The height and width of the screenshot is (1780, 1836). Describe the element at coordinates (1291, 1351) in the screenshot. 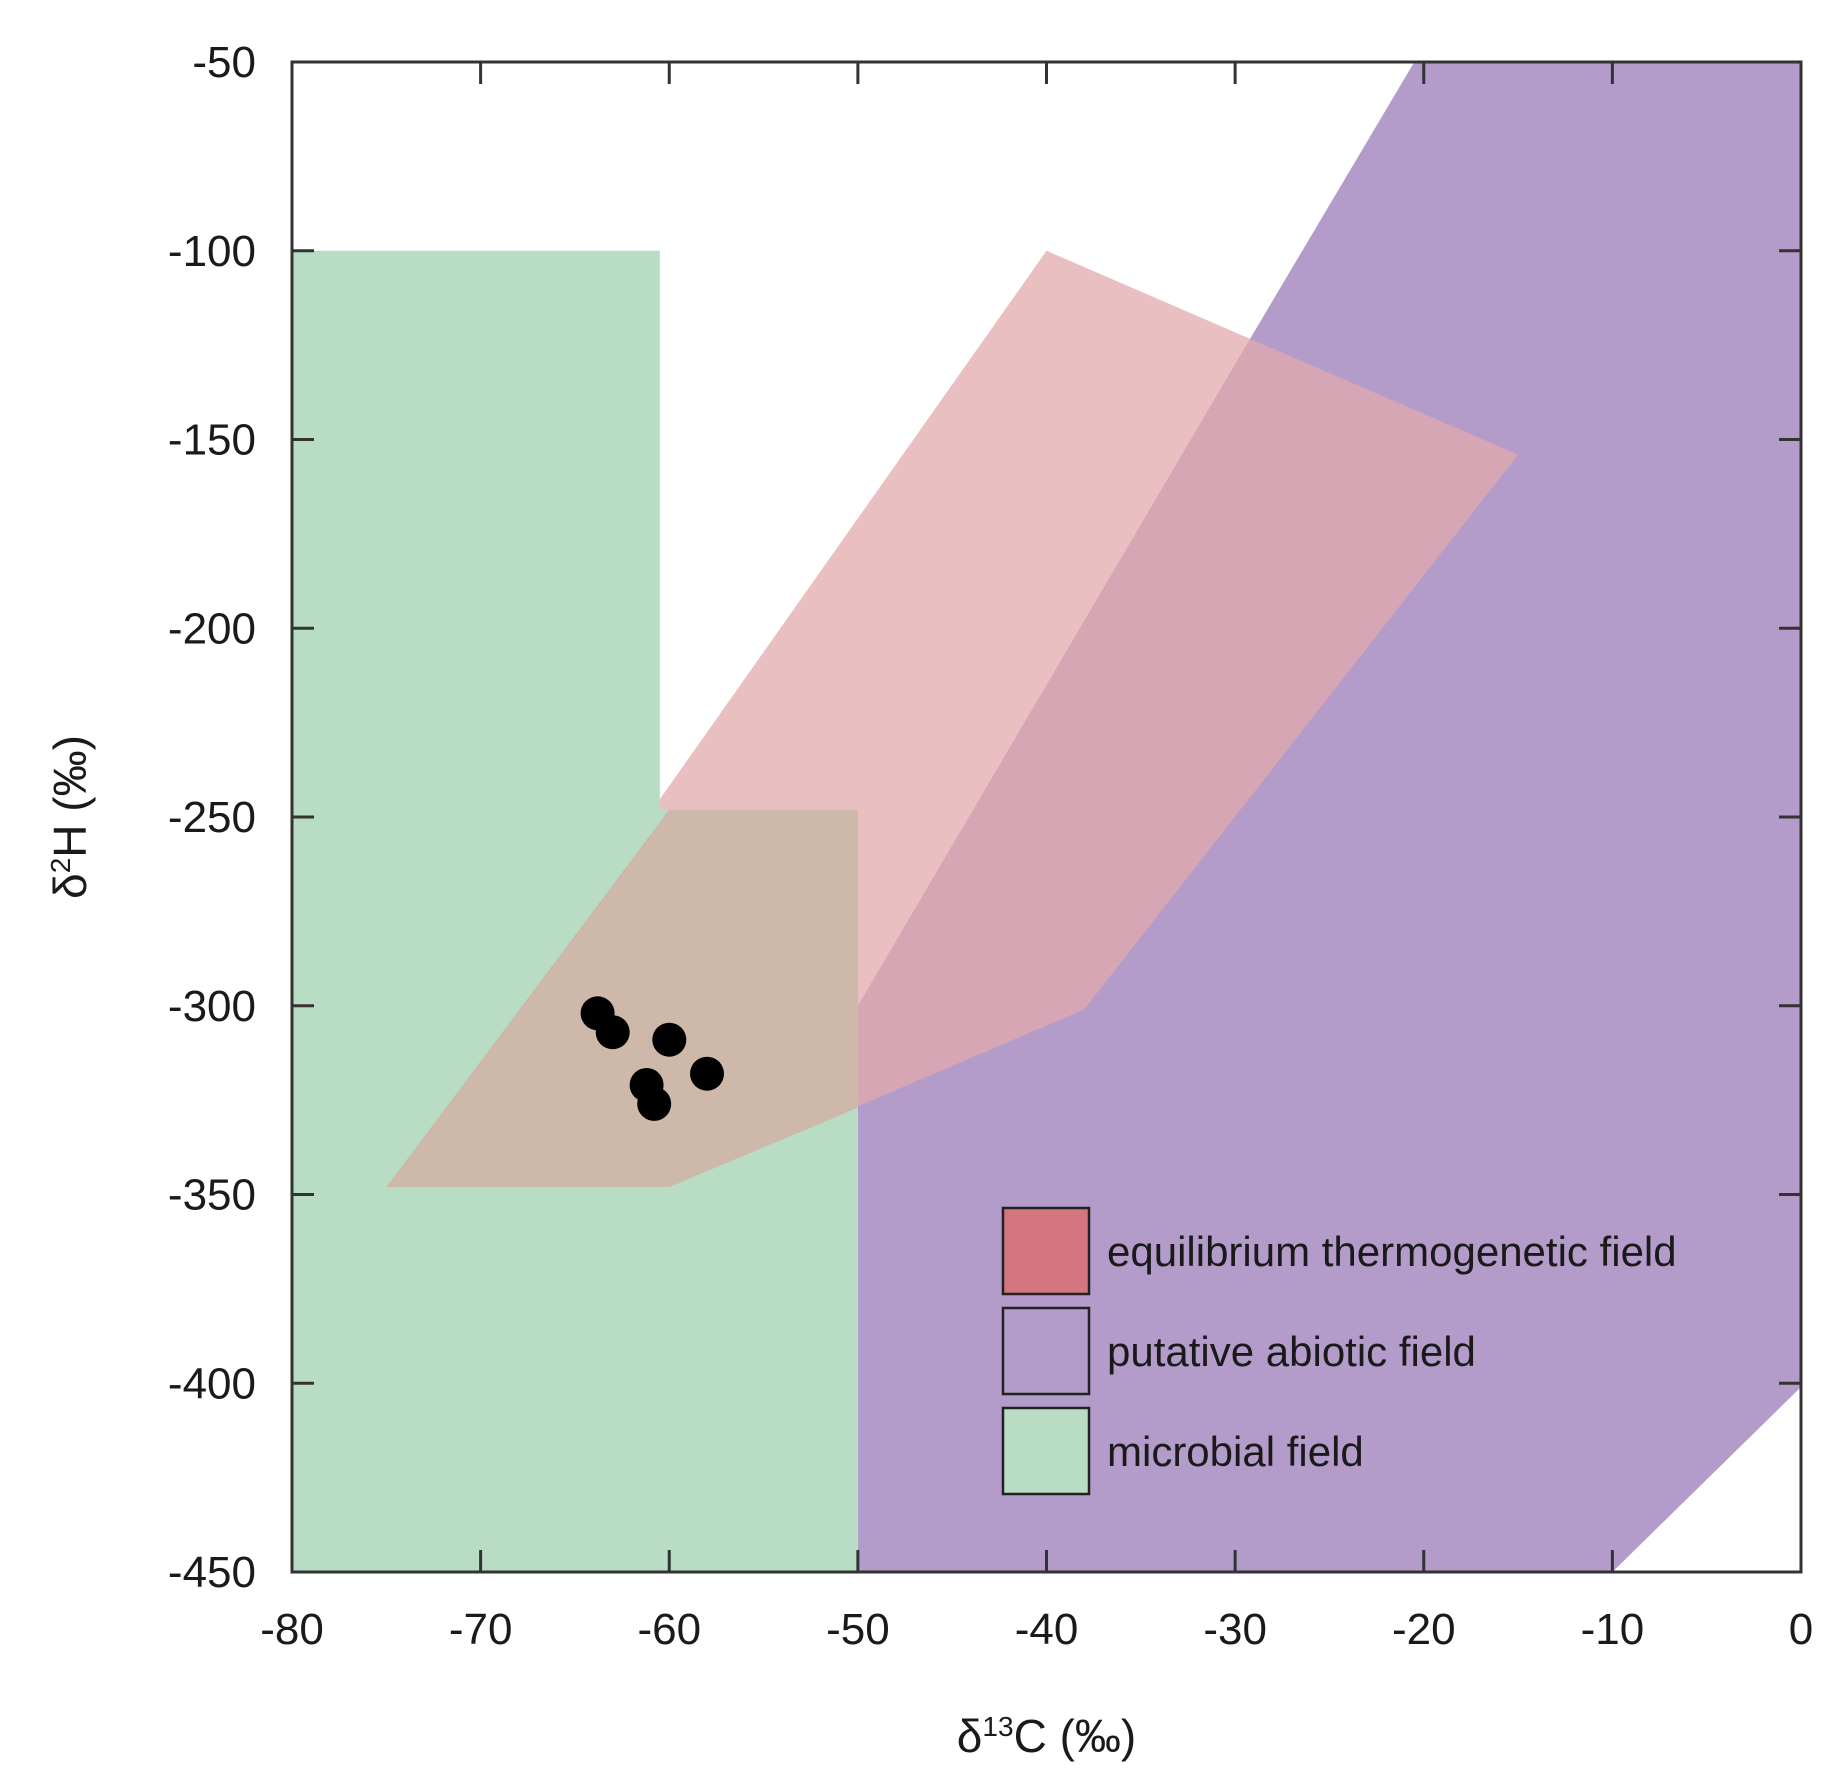

I see `legend-label: putative abiotic field` at that location.